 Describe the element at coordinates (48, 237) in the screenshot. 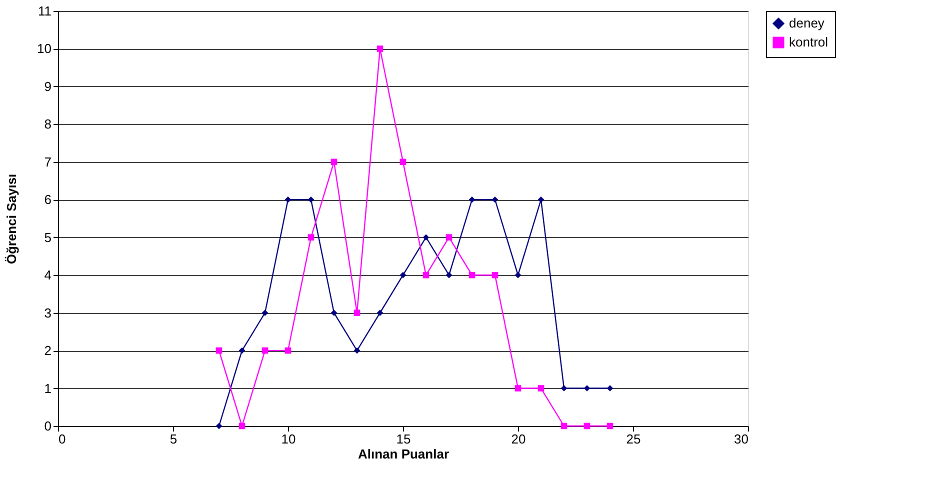

I see `y-tick-label: 5` at that location.